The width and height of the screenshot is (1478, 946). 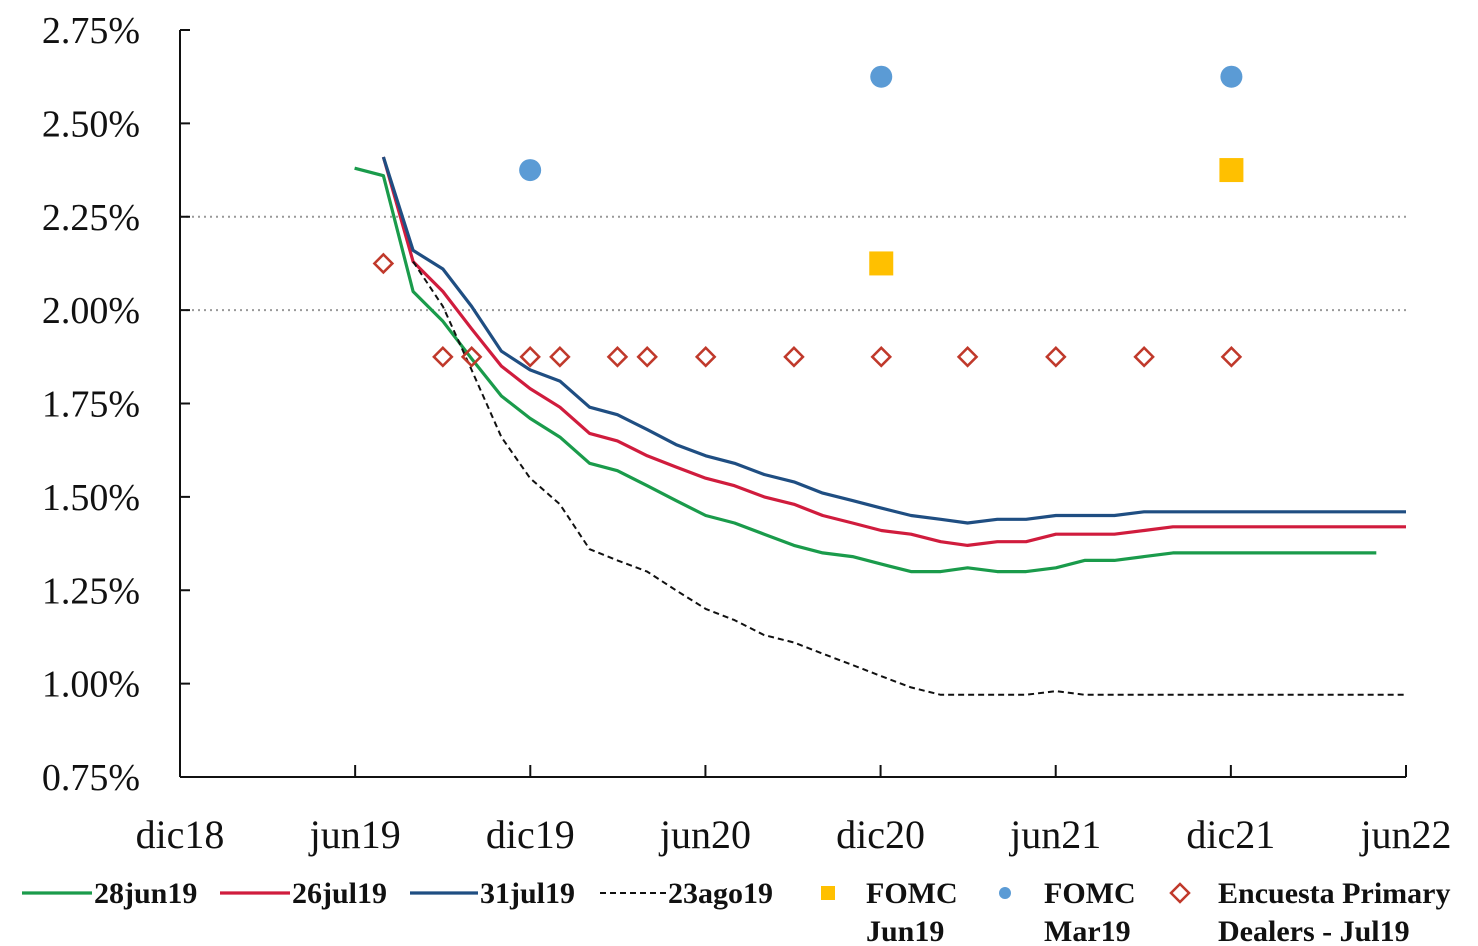 What do you see at coordinates (180, 834) in the screenshot?
I see `x-tick-label: dic18` at bounding box center [180, 834].